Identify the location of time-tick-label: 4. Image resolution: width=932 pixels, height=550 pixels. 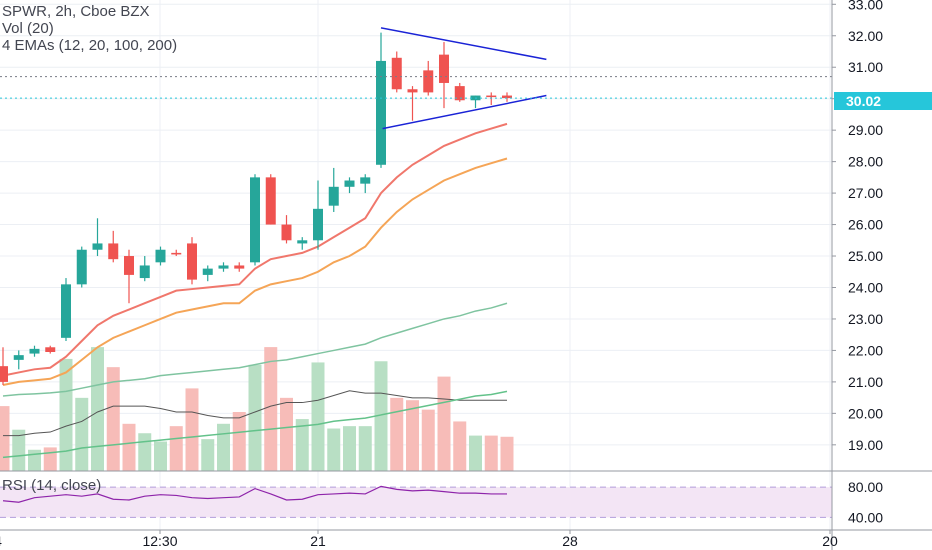
(1, 541).